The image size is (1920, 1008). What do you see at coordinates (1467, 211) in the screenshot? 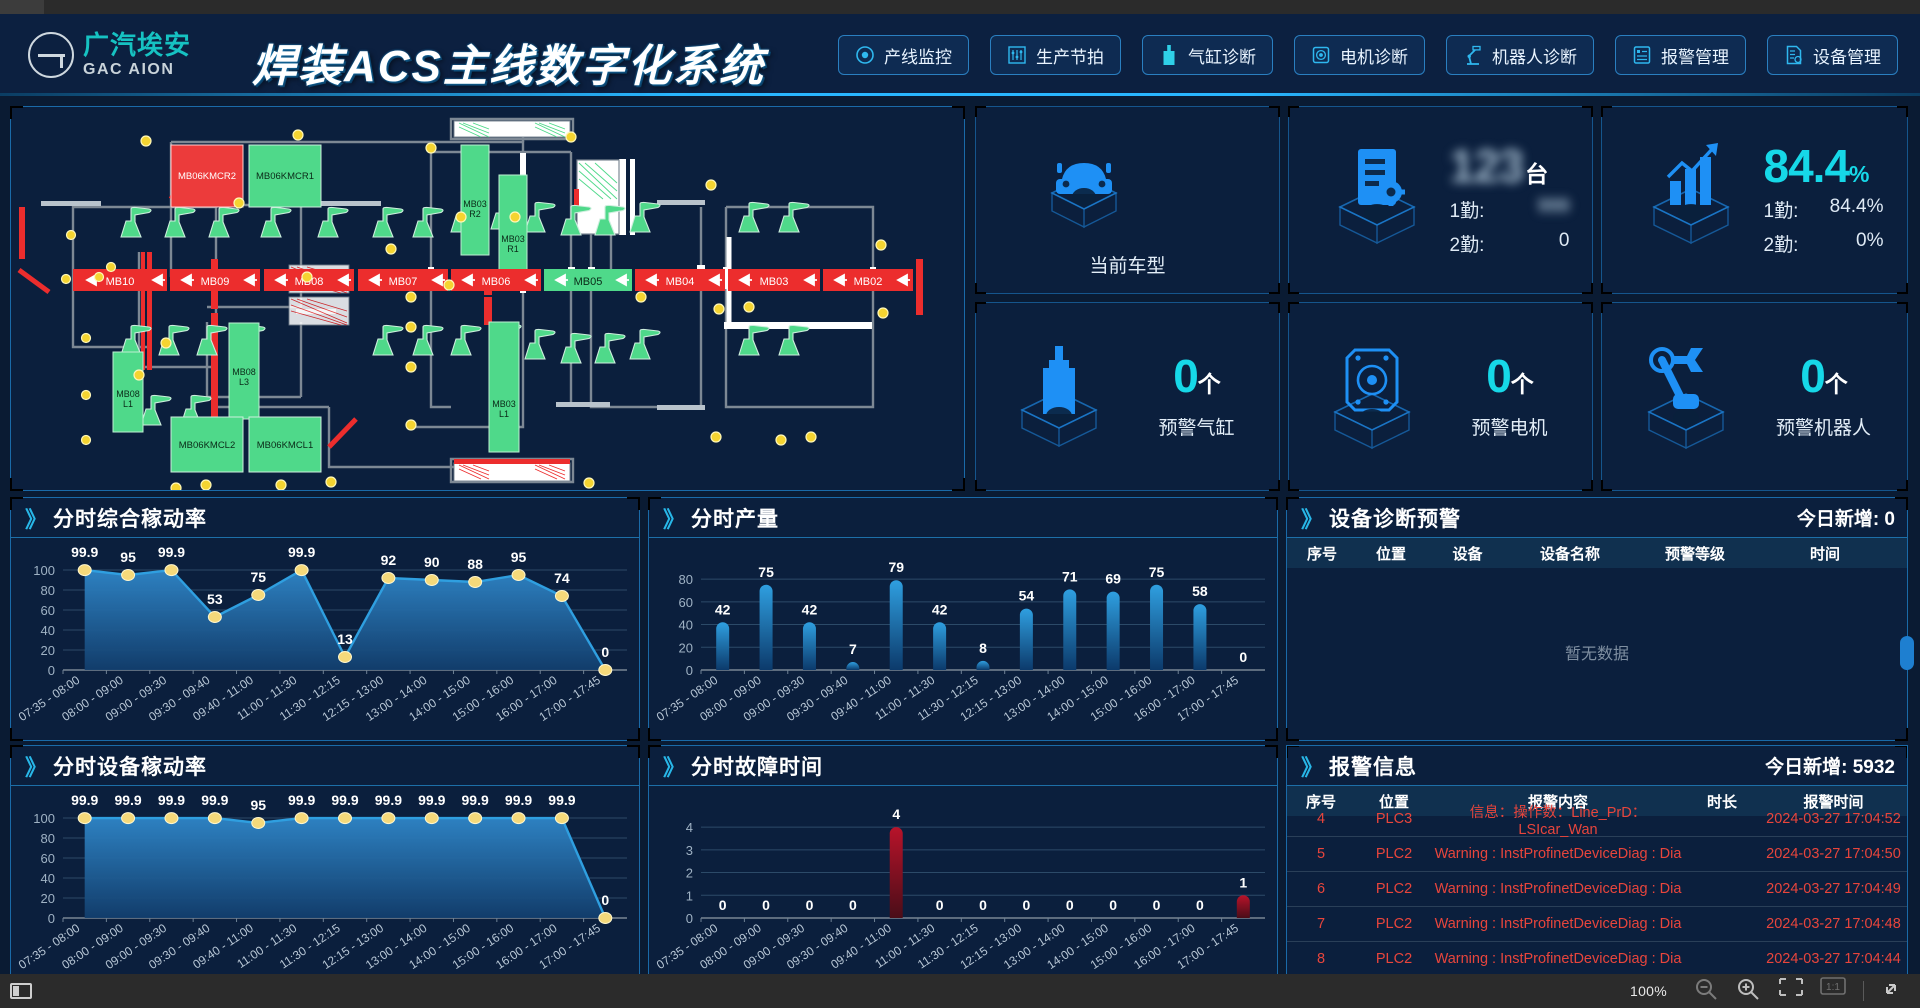
I see `shift1-label: 1勤:` at bounding box center [1467, 211].